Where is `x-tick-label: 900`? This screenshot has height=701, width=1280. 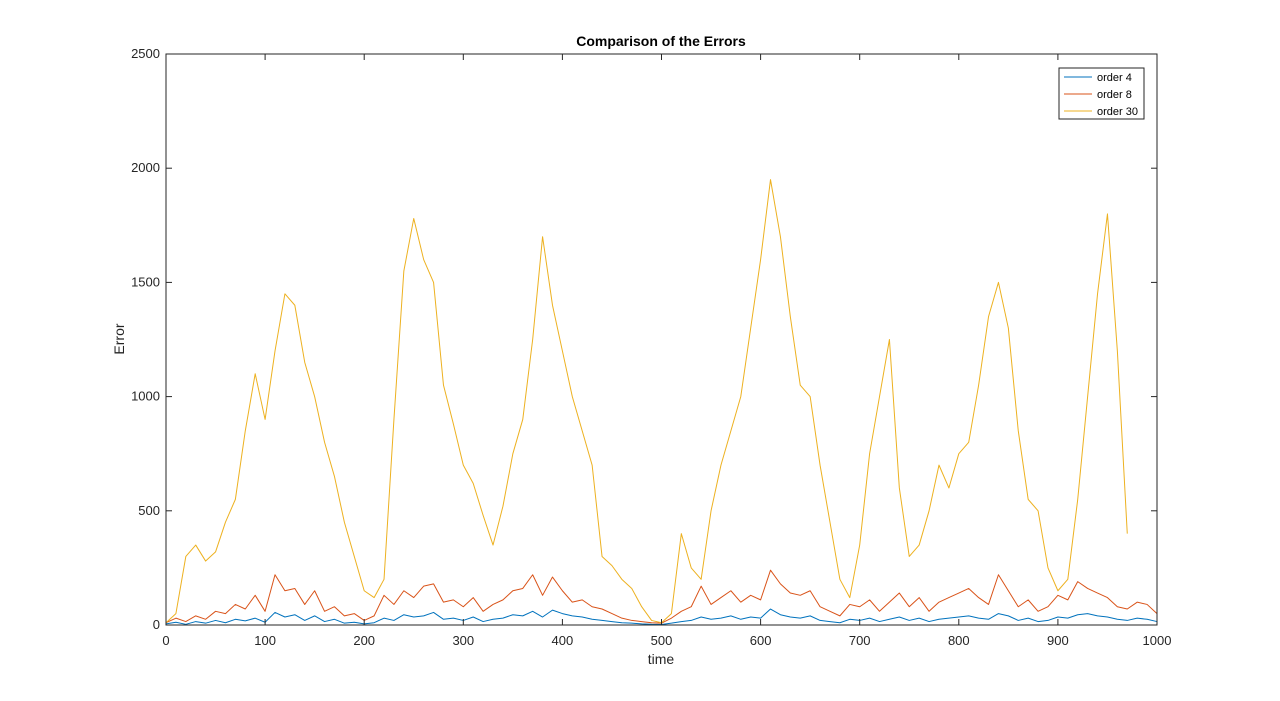
x-tick-label: 900 is located at coordinates (1058, 640).